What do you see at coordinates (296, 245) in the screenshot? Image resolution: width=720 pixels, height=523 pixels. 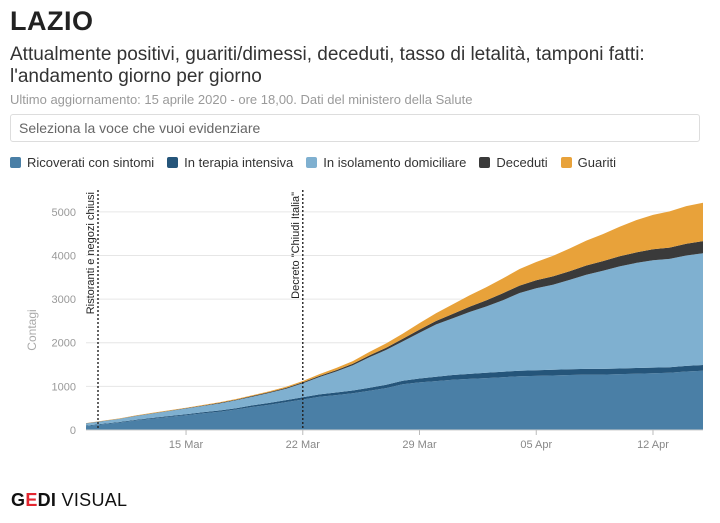 I see `annotation-label: Decreto "Chiudi Italia"` at bounding box center [296, 245].